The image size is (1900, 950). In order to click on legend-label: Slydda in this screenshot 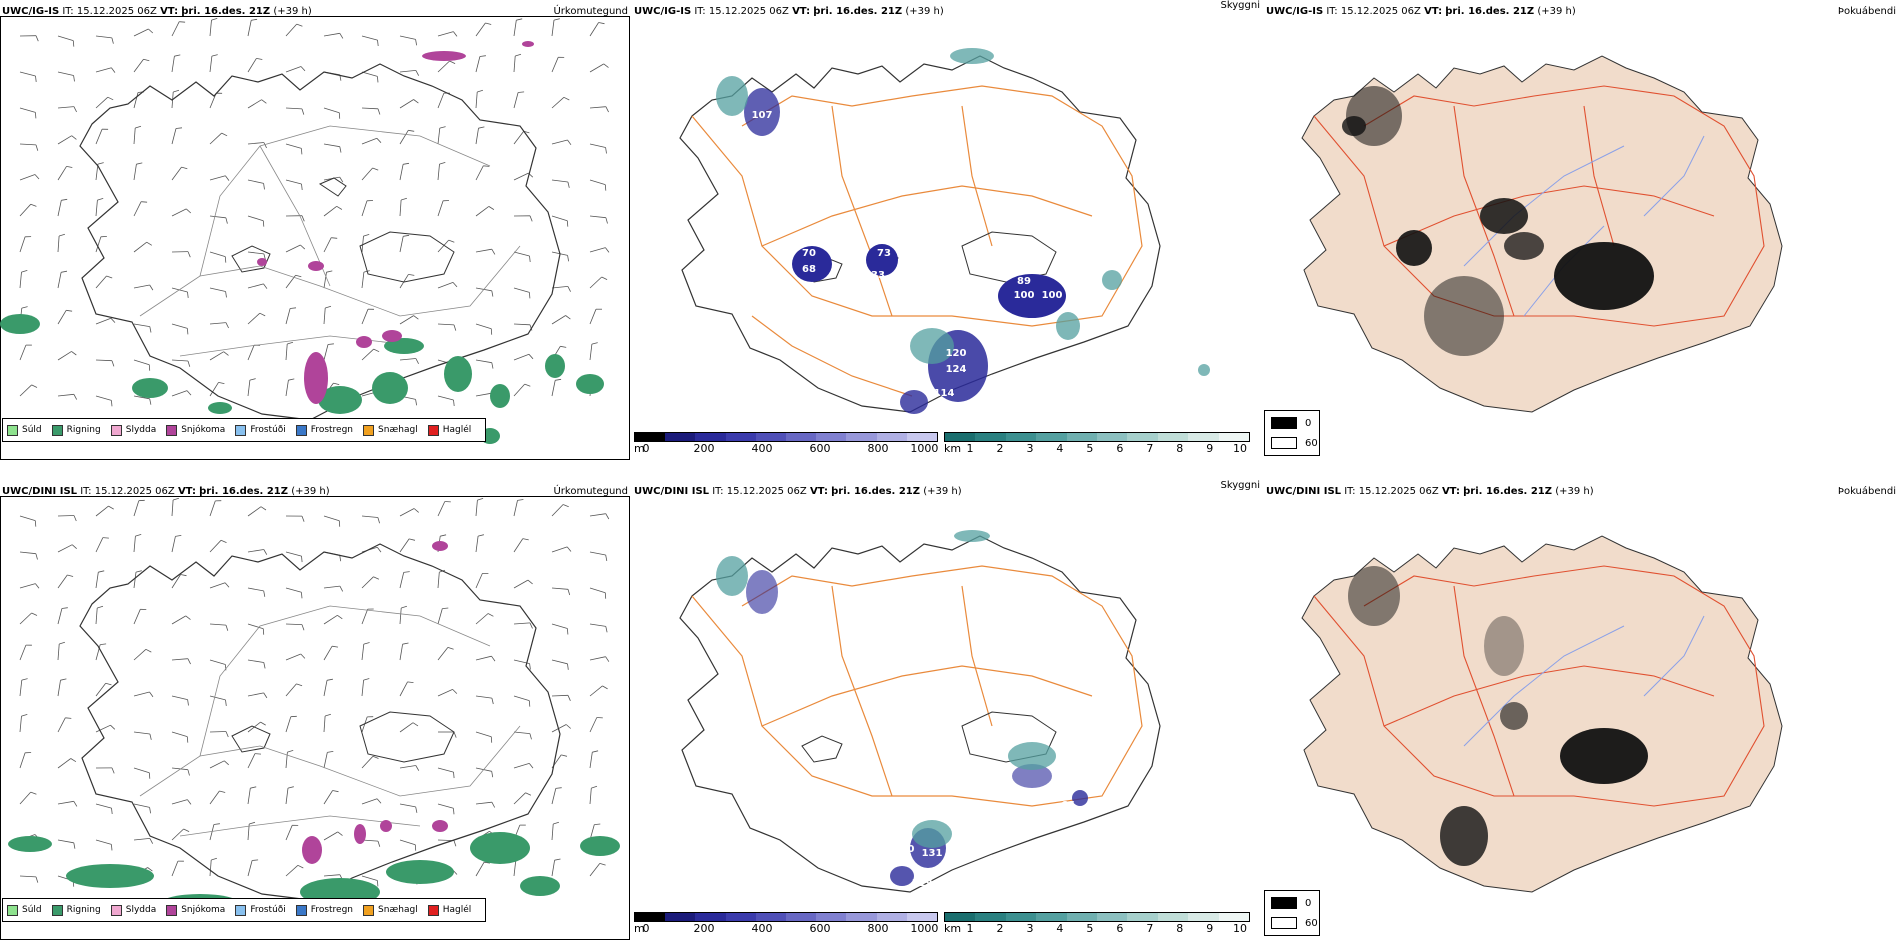, I will do `click(141, 910)`.